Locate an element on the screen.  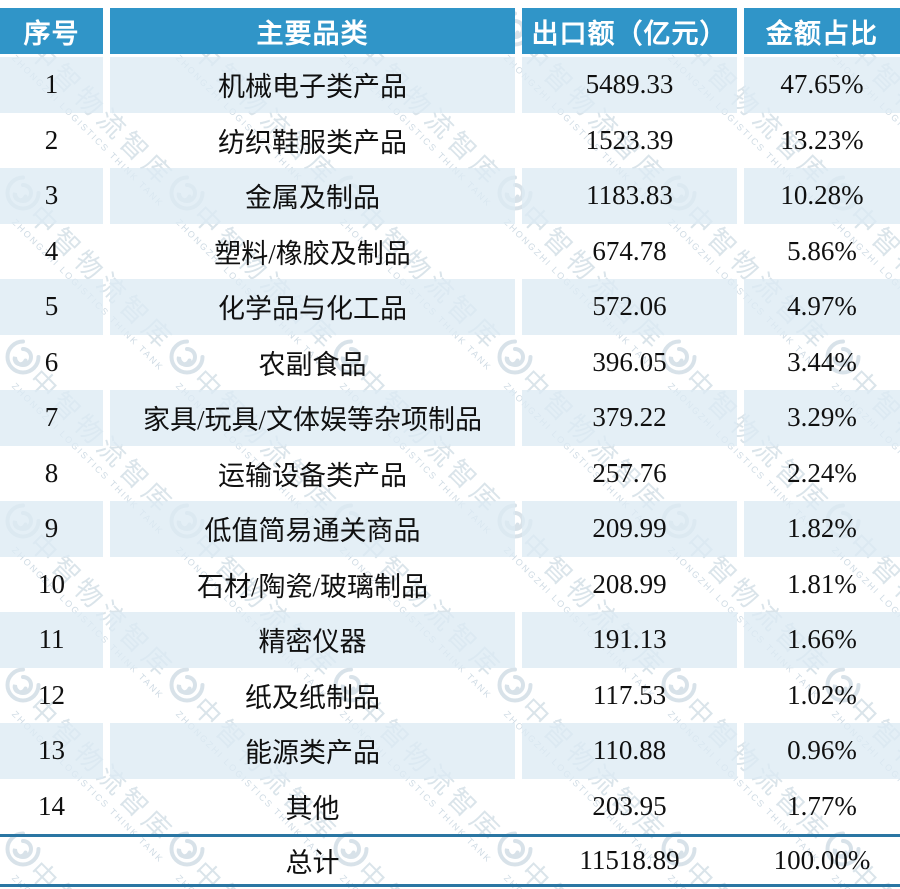
table-row: 2 纺织鞋服类产品 1523.39 13.23% is located at coordinates (450, 141).